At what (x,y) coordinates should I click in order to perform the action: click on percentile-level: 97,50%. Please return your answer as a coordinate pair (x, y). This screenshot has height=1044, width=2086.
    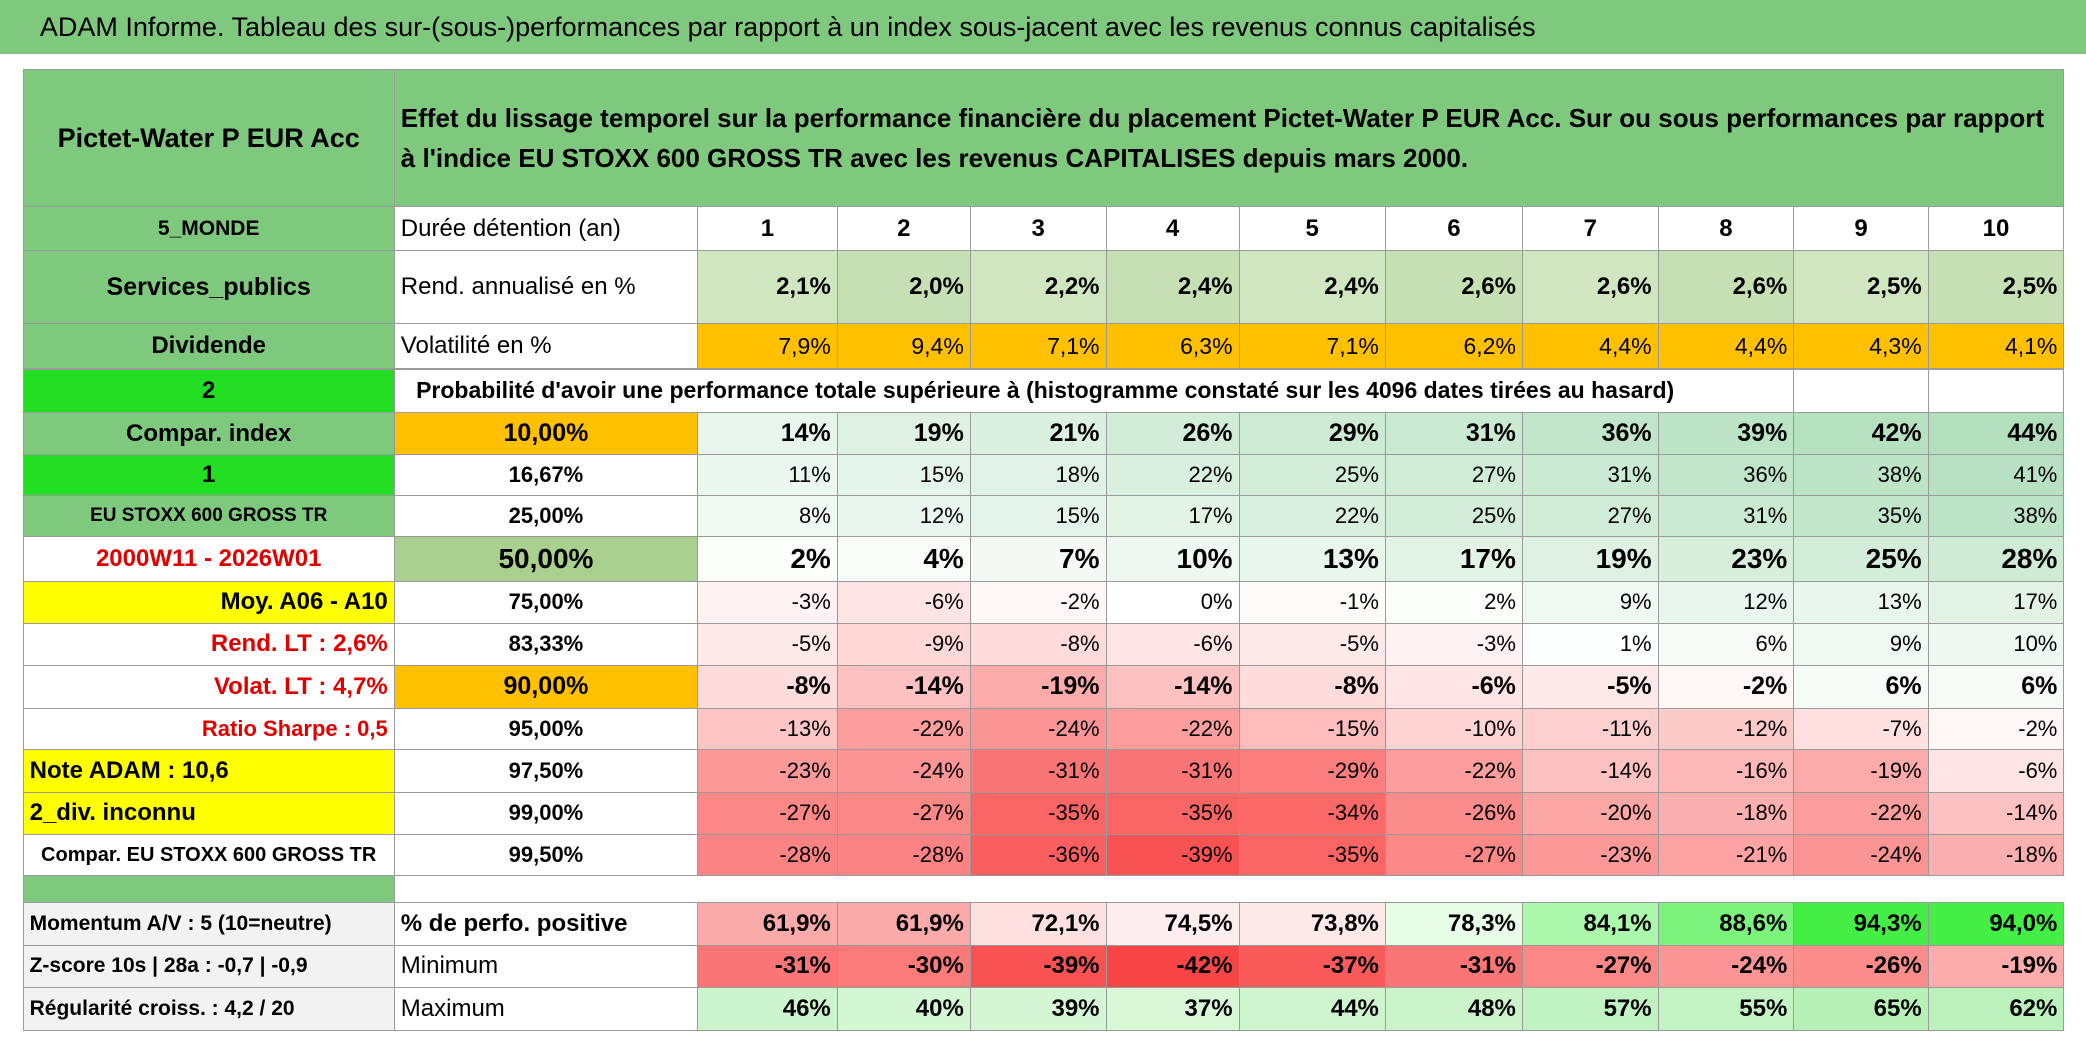
    Looking at the image, I should click on (546, 770).